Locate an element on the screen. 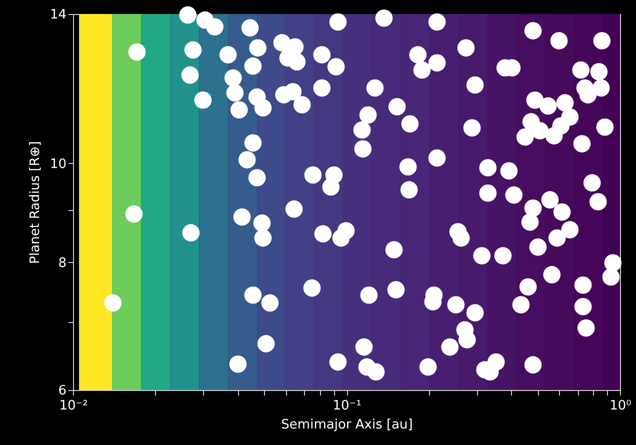 This screenshot has height=445, width=636. x-tick-label: 10⁰ is located at coordinates (621, 406).